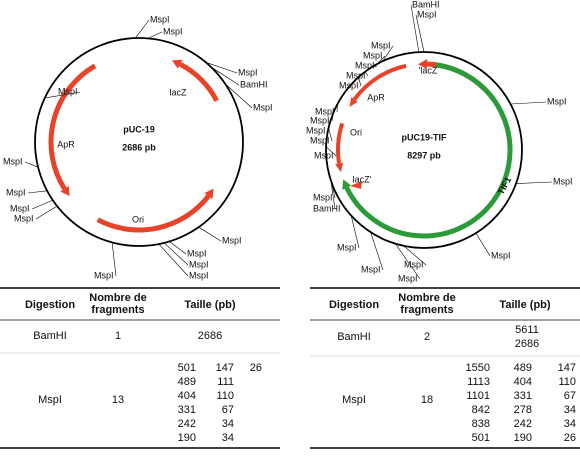 The width and height of the screenshot is (580, 462). I want to click on plasmid-size: 2686 pb, so click(139, 147).